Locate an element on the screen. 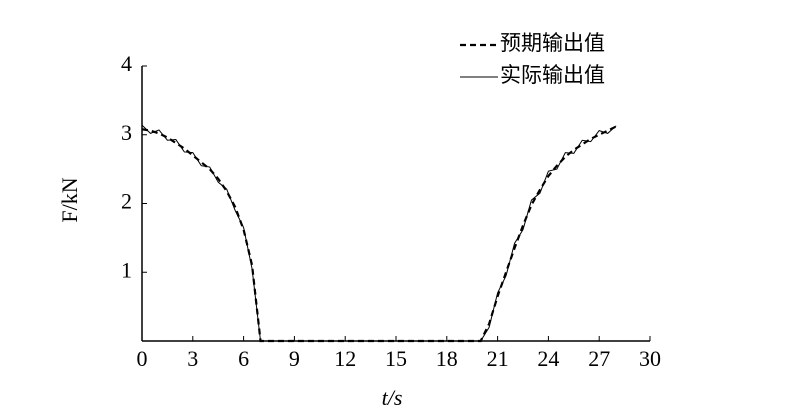 This screenshot has height=414, width=800. legend-label: 实际输出值 is located at coordinates (552, 75).